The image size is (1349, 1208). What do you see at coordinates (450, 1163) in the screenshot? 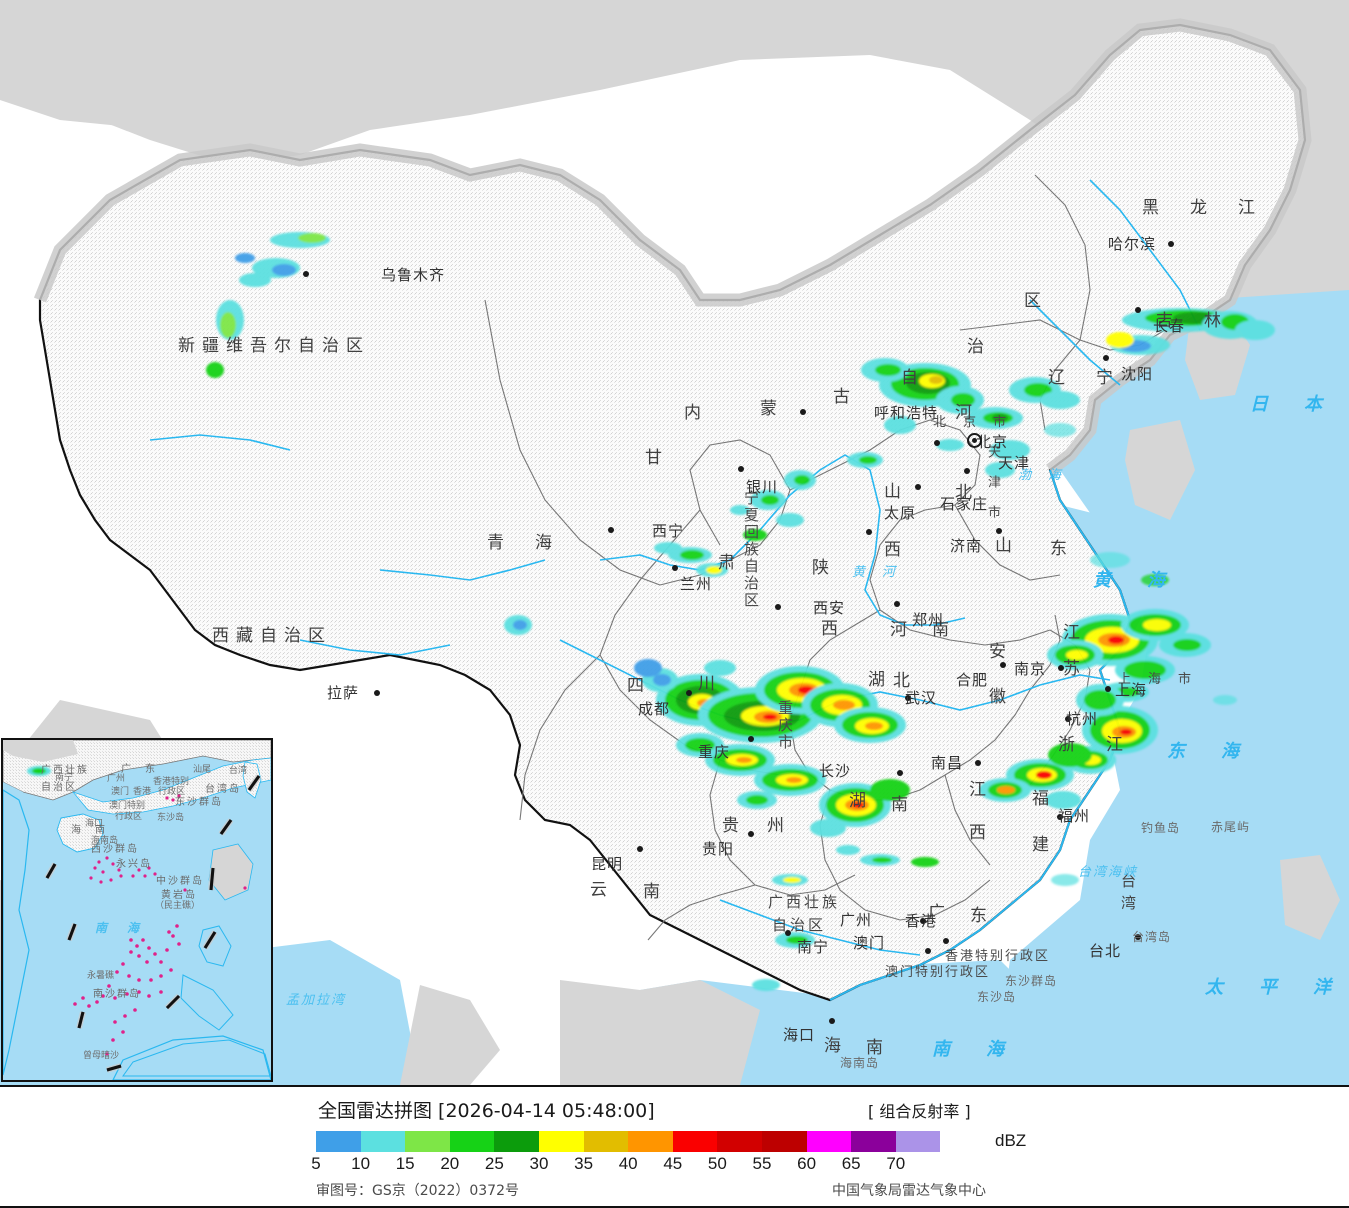
I see `dbz-tick-20: 20` at bounding box center [450, 1163].